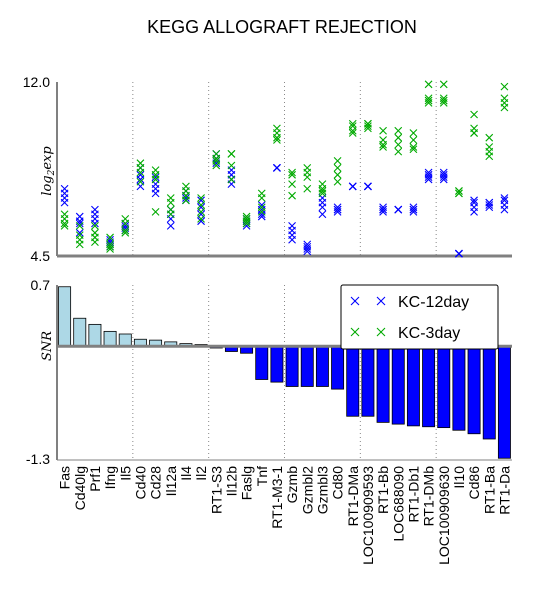 This screenshot has height=600, width=533. Describe the element at coordinates (353, 381) in the screenshot. I see `snr-bar-rt1-dma` at that location.